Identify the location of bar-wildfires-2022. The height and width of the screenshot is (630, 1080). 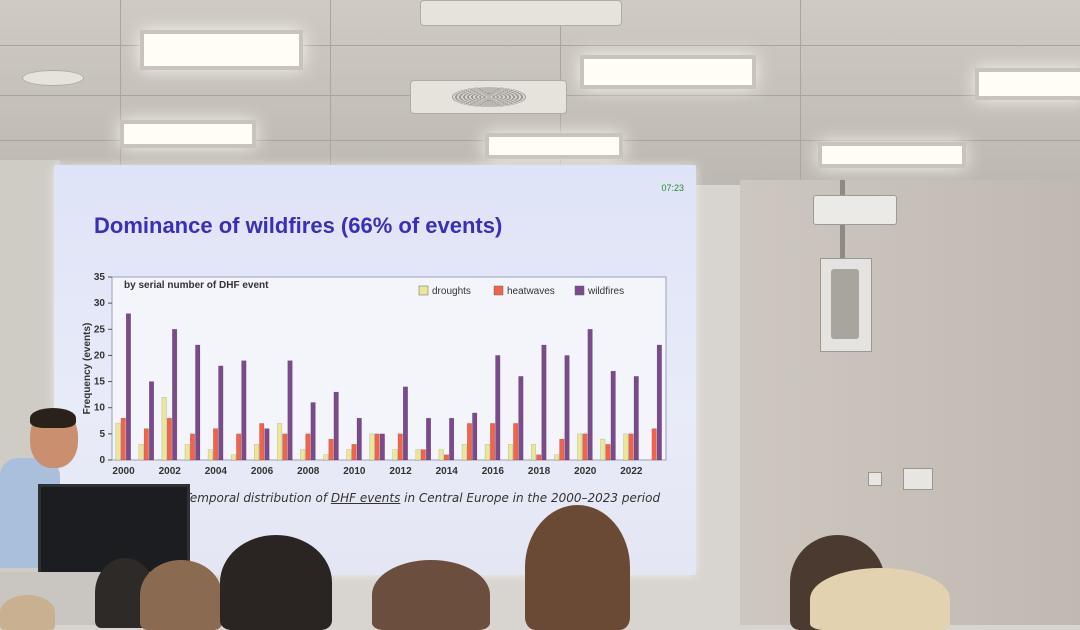
(636, 418).